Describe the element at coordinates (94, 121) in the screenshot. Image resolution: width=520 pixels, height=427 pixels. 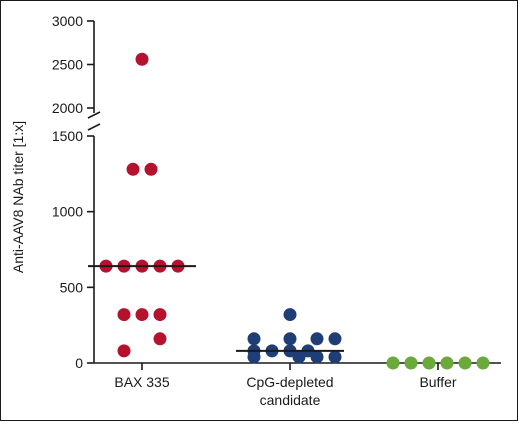
I see `axis-break-mark` at that location.